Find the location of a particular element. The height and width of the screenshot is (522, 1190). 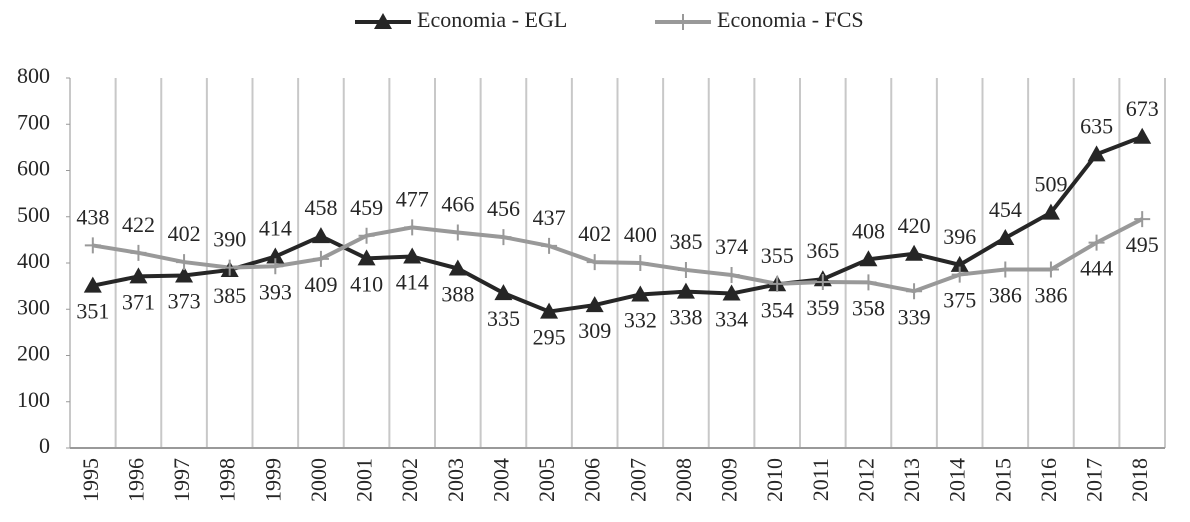

y-tick-label: 0 is located at coordinates (44, 445).